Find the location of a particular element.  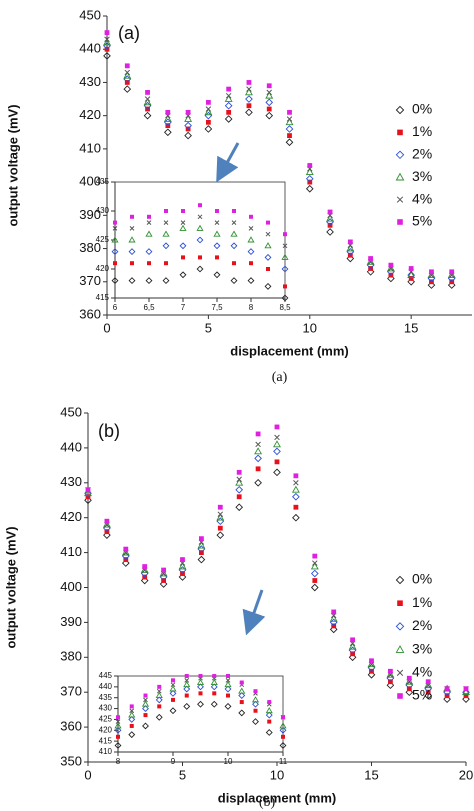

y-tick-label: 370 is located at coordinates (90, 280).